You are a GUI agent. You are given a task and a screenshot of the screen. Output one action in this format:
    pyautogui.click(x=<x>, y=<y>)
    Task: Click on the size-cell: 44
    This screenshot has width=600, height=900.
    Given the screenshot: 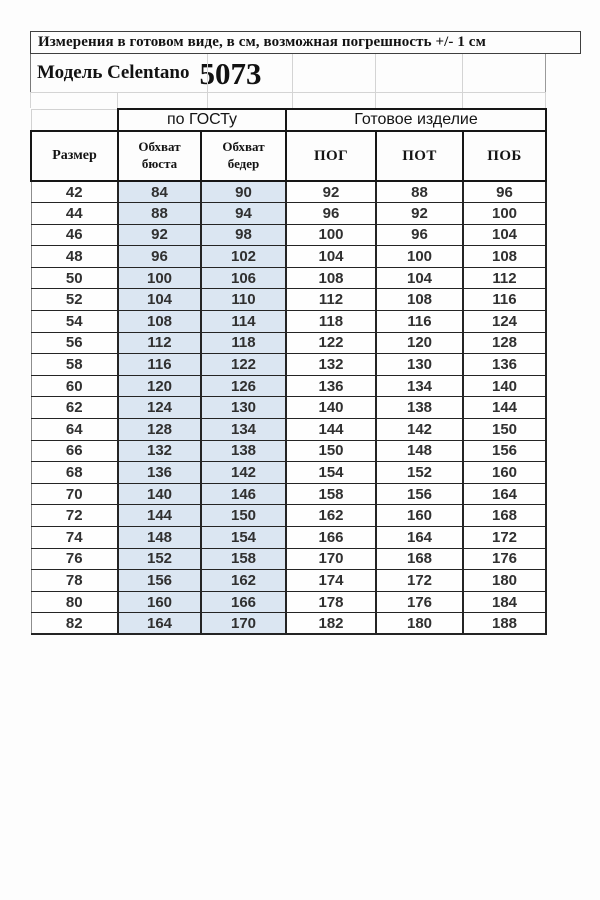 What is the action you would take?
    pyautogui.click(x=74, y=213)
    